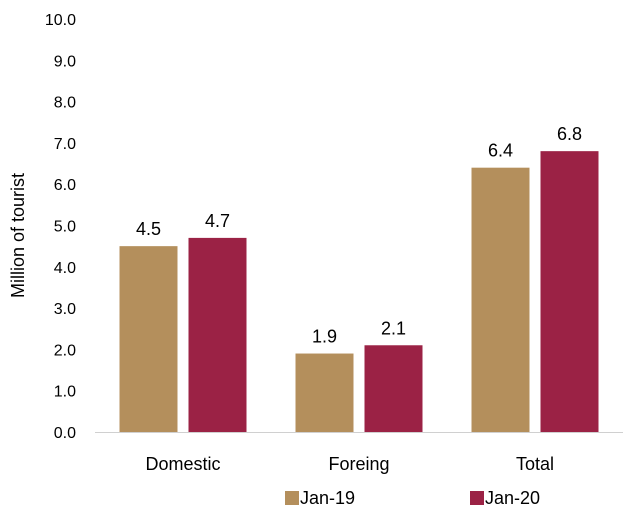  I want to click on y-tick-label: 9.0, so click(65, 61).